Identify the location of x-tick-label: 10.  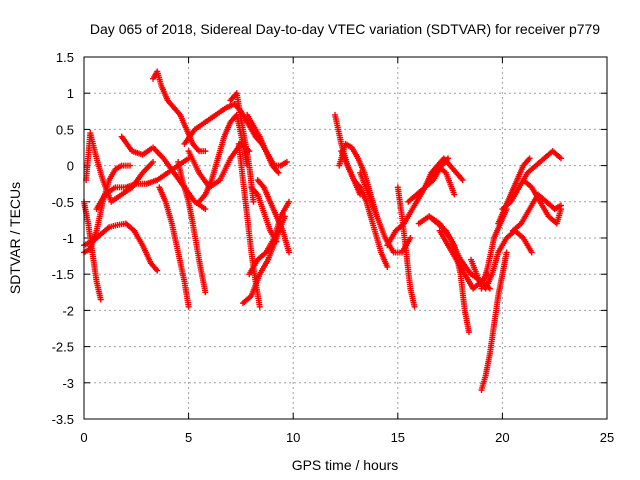
(293, 437).